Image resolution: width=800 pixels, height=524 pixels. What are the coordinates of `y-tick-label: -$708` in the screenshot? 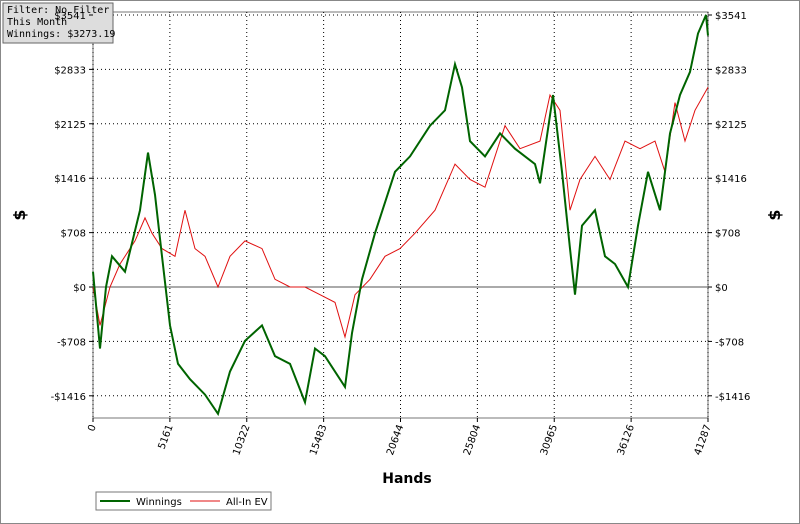 It's located at (71, 342).